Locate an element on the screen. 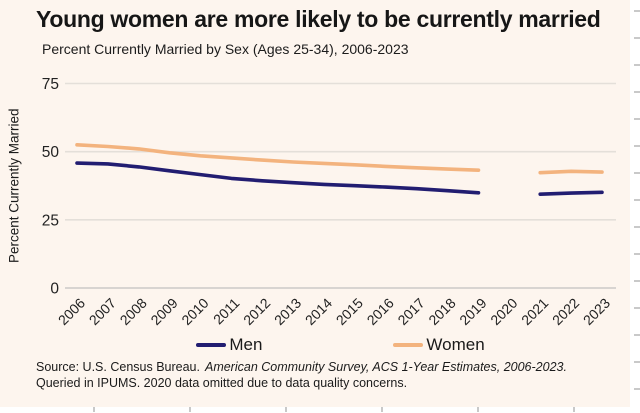 The image size is (640, 413). x-tick-label-2007: 2007 is located at coordinates (102, 311).